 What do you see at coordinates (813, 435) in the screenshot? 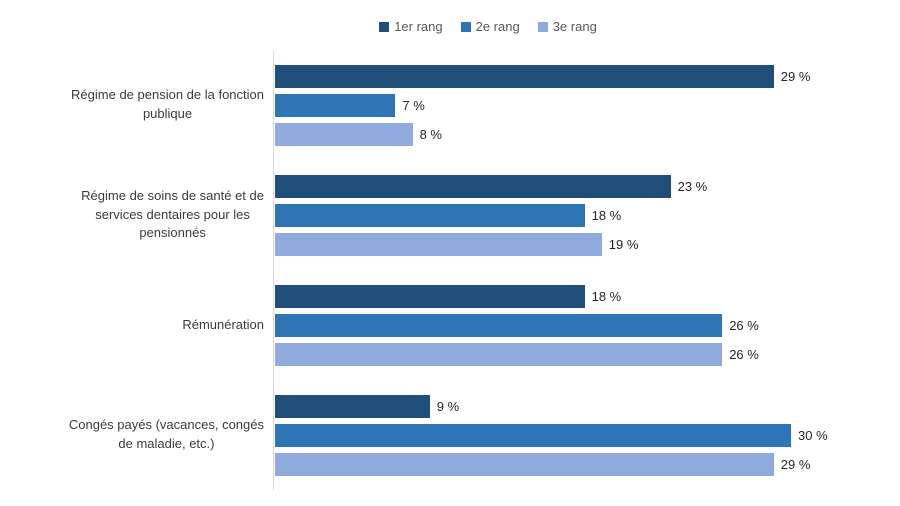
I see `bar-value-label: 30 %` at bounding box center [813, 435].